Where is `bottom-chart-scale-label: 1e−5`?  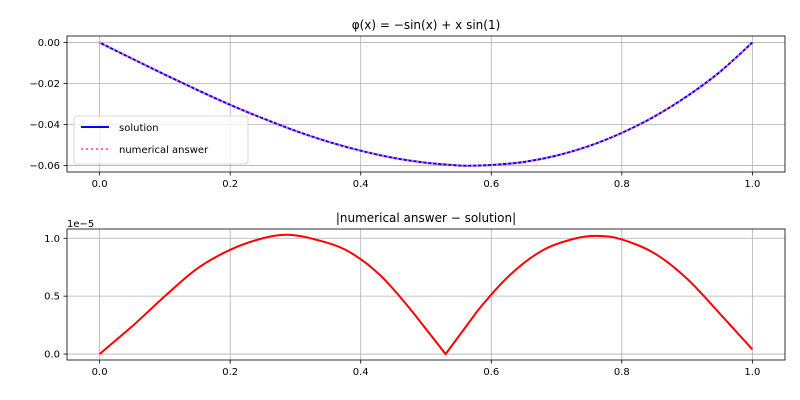 bottom-chart-scale-label: 1e−5 is located at coordinates (80, 224).